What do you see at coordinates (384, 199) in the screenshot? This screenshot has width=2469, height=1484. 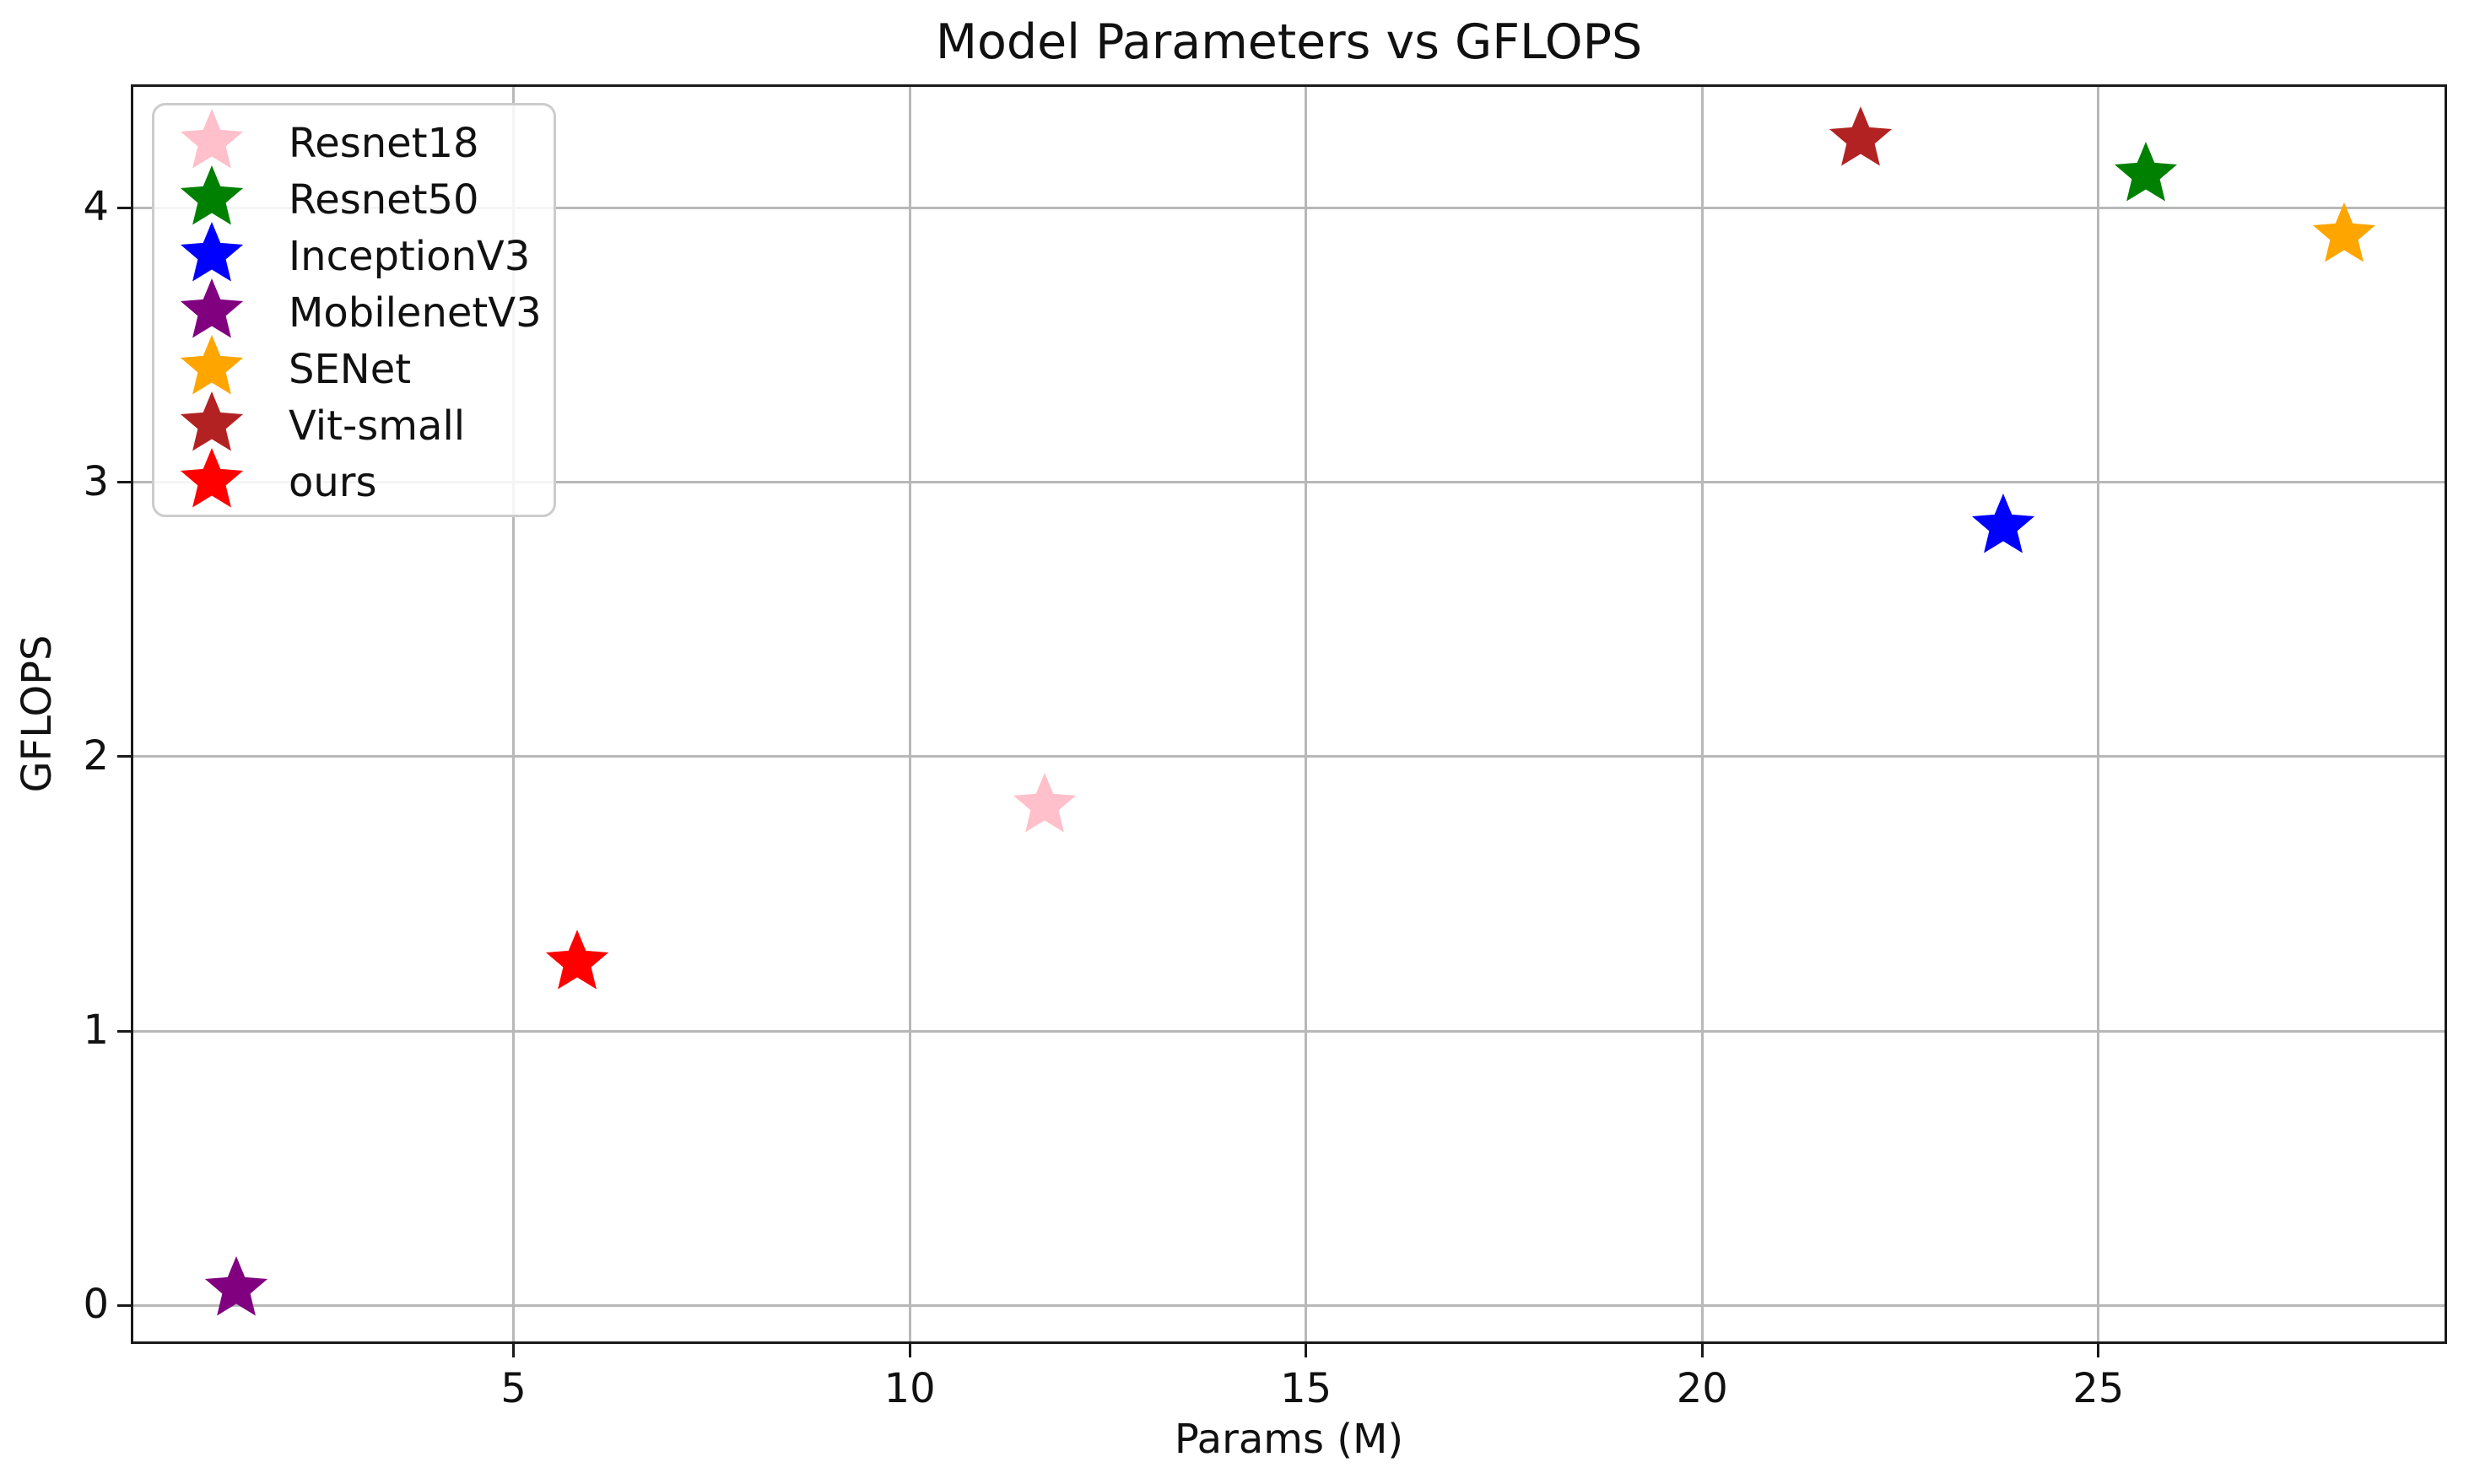 I see `legend-label: Resnet50` at bounding box center [384, 199].